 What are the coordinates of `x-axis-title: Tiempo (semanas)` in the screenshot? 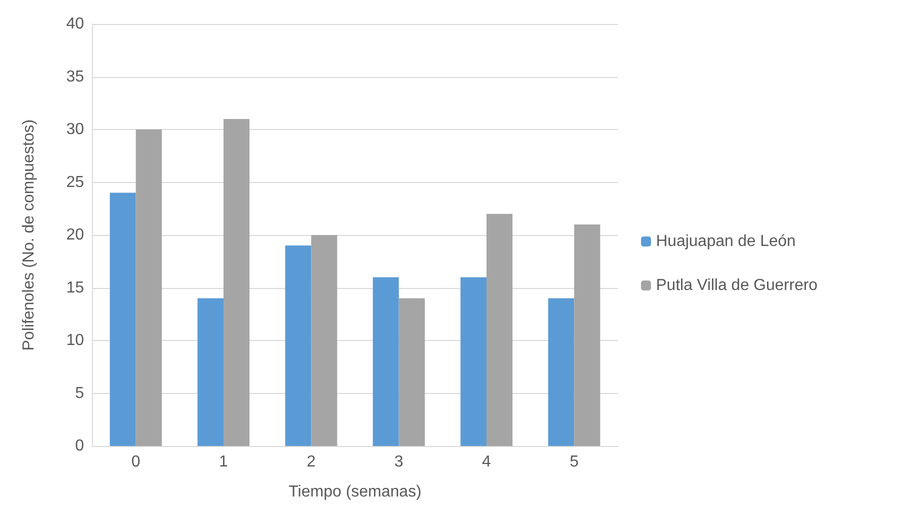 It's located at (355, 492).